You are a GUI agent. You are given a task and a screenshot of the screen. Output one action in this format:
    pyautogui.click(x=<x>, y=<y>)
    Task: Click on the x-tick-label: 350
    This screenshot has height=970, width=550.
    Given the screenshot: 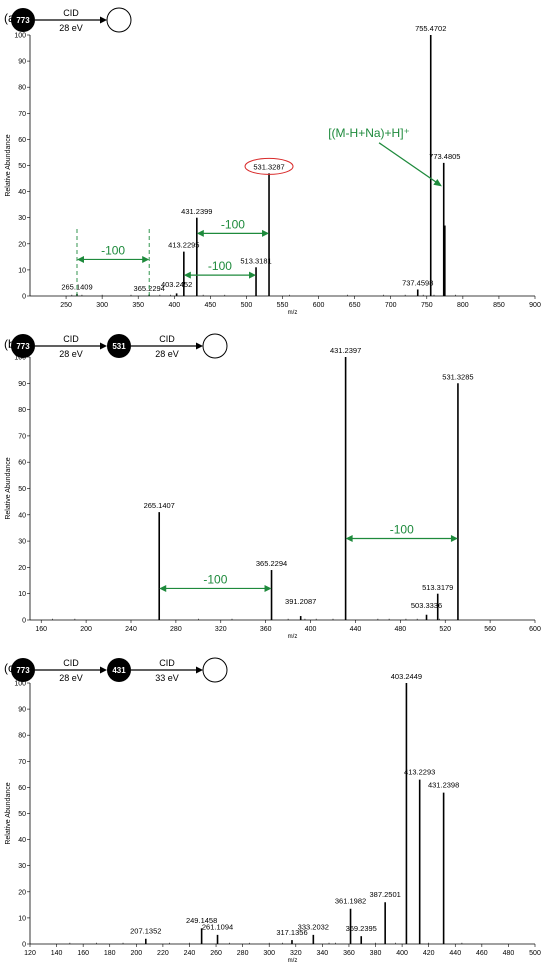 What is the action you would take?
    pyautogui.click(x=138, y=305)
    